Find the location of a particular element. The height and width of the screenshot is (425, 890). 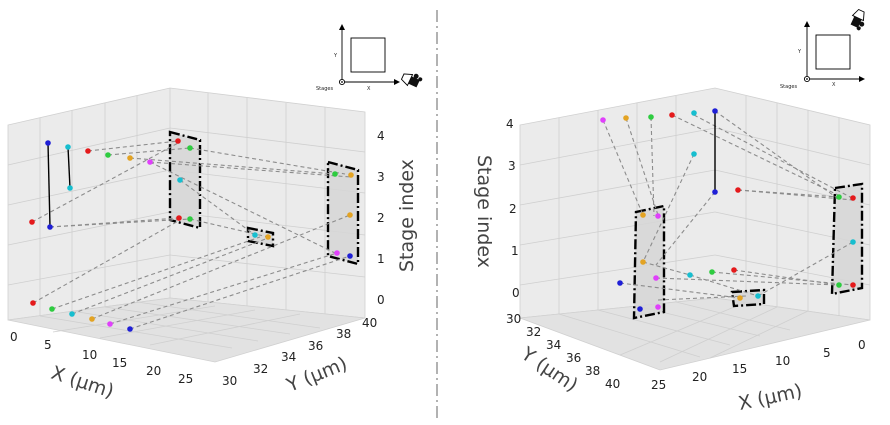

right-z-tick: 0 is located at coordinates (516, 293).